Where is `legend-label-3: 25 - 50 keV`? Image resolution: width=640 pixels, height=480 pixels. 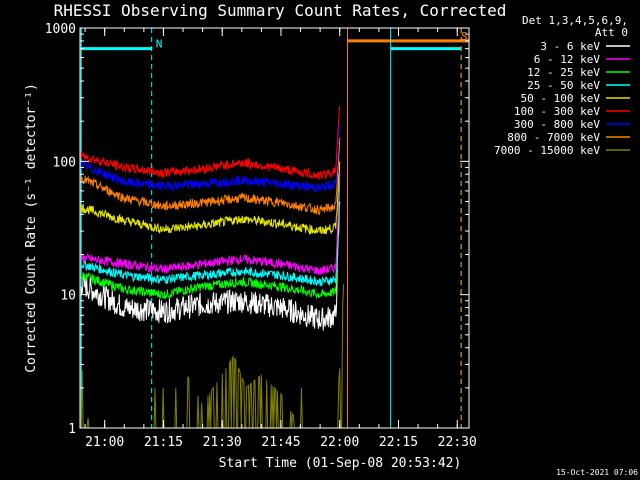
legend-label-3: 25 - 50 keV is located at coordinates (563, 85).